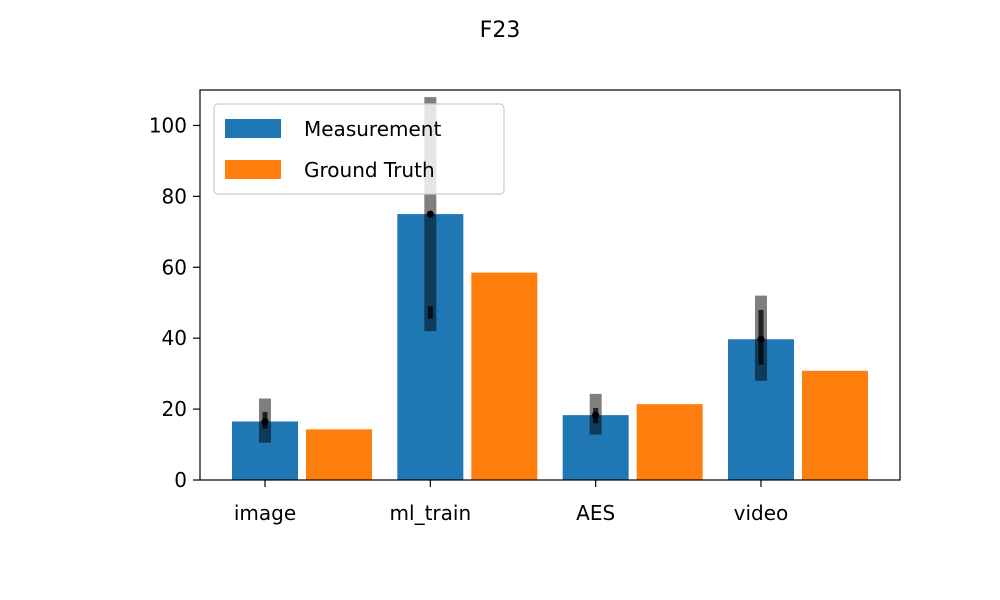 The width and height of the screenshot is (1000, 600). I want to click on legend-swatch-measurement, so click(253, 128).